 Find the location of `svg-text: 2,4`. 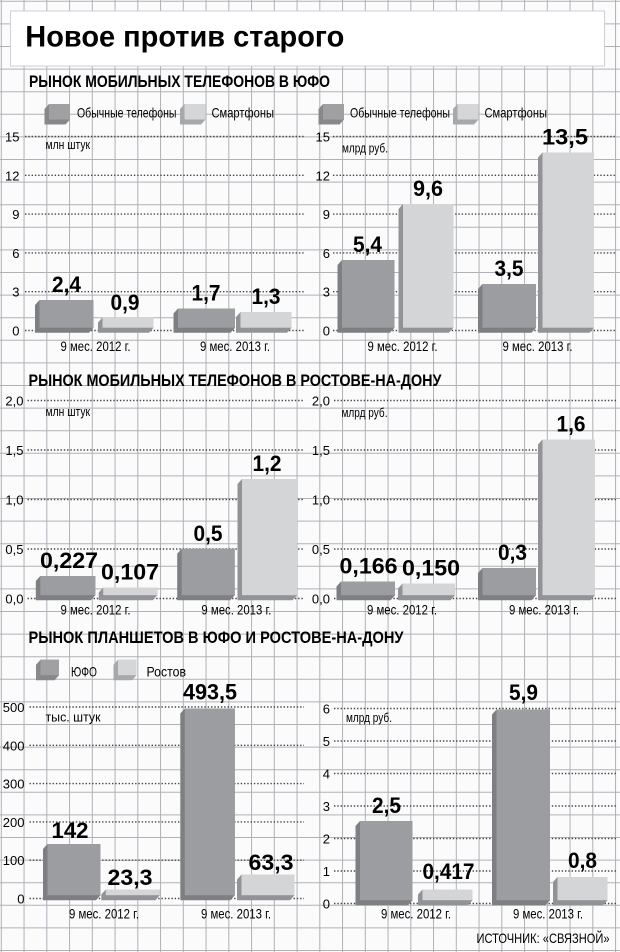

svg-text: 2,4 is located at coordinates (67, 284).